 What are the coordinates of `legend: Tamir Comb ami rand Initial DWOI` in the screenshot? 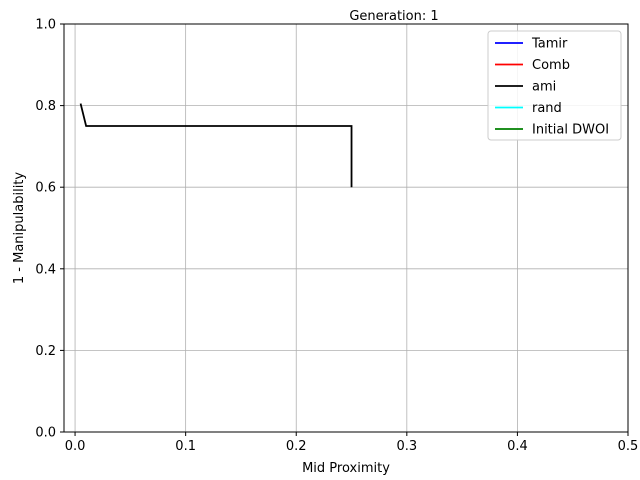 It's located at (554, 85).